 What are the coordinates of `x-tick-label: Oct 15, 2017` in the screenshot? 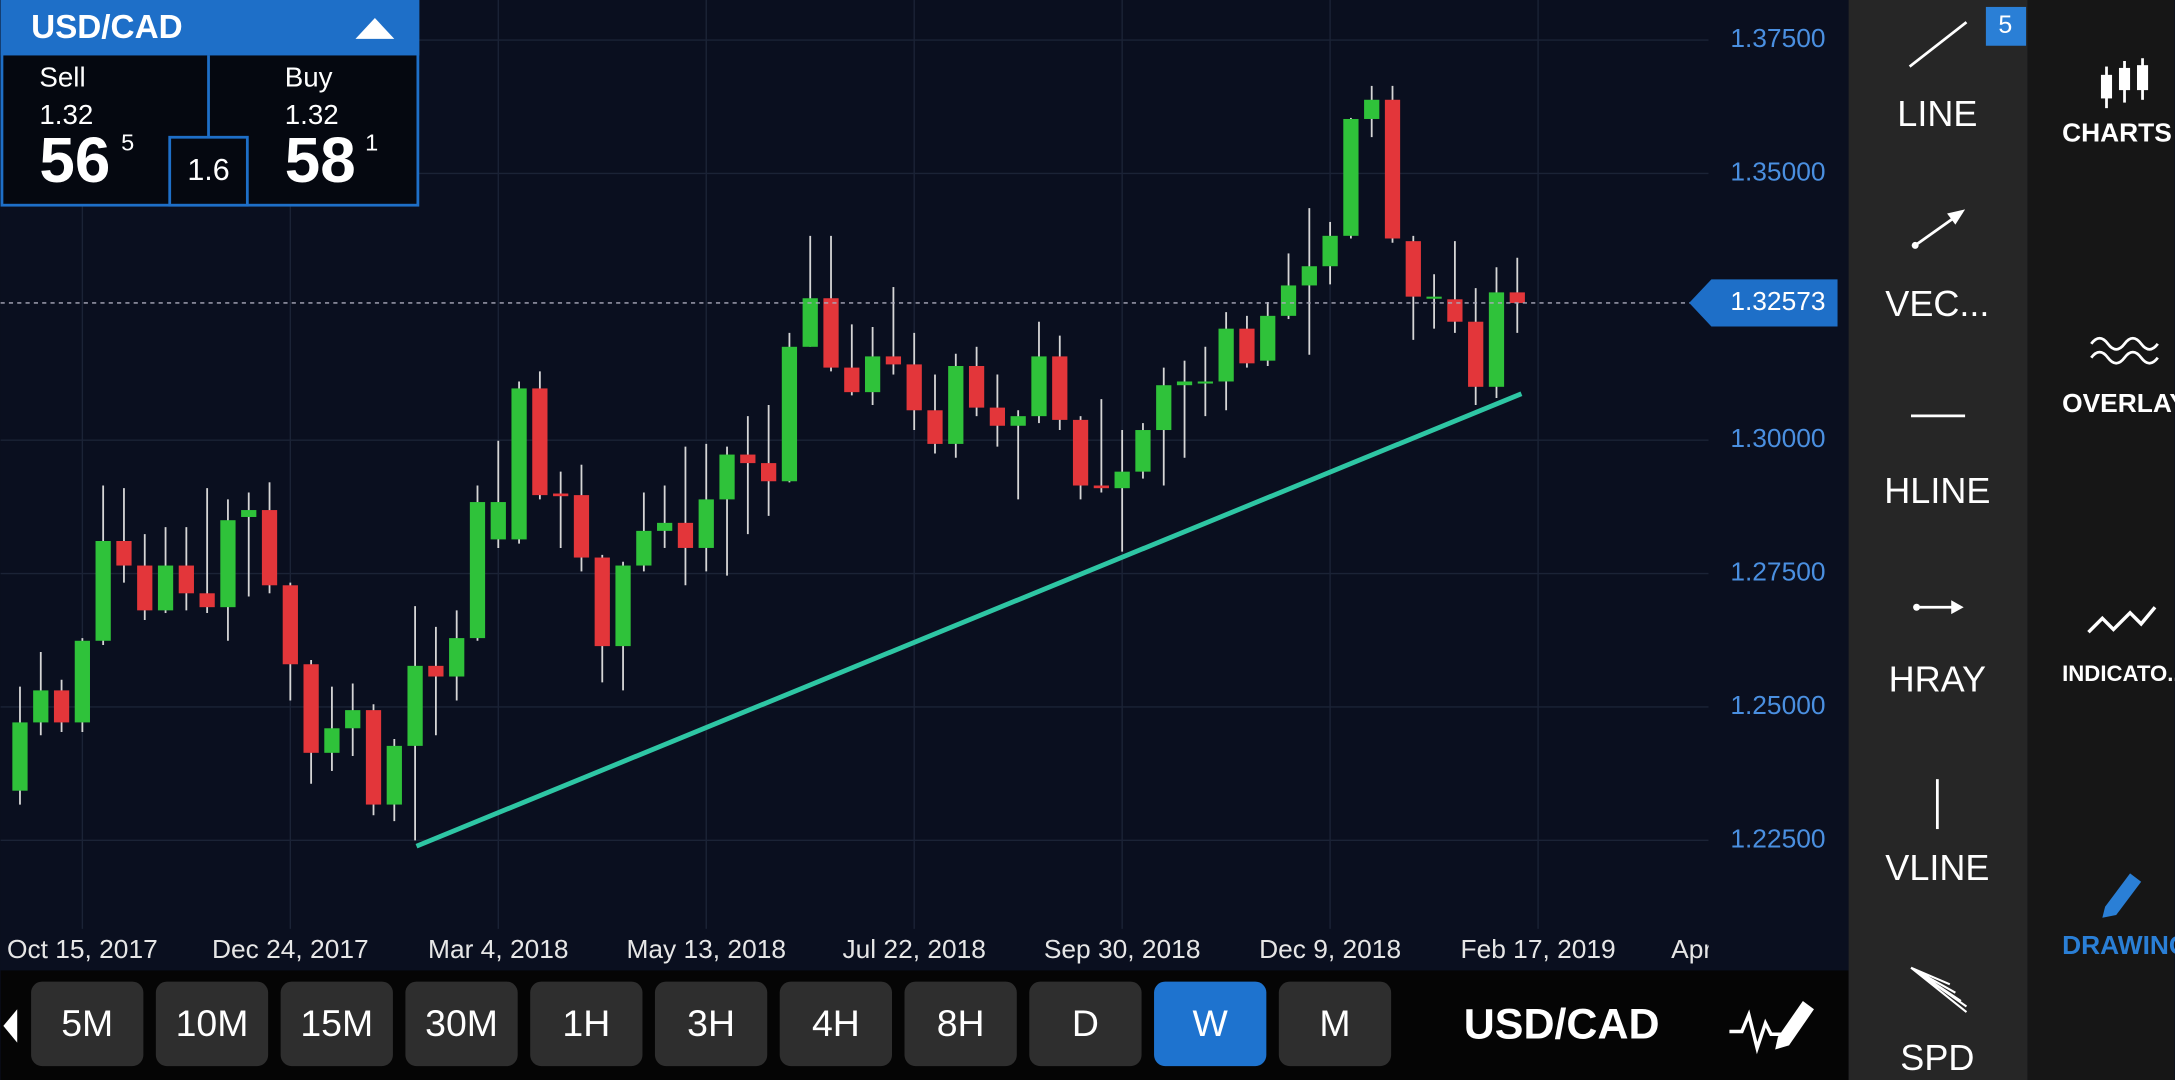 It's located at (82, 949).